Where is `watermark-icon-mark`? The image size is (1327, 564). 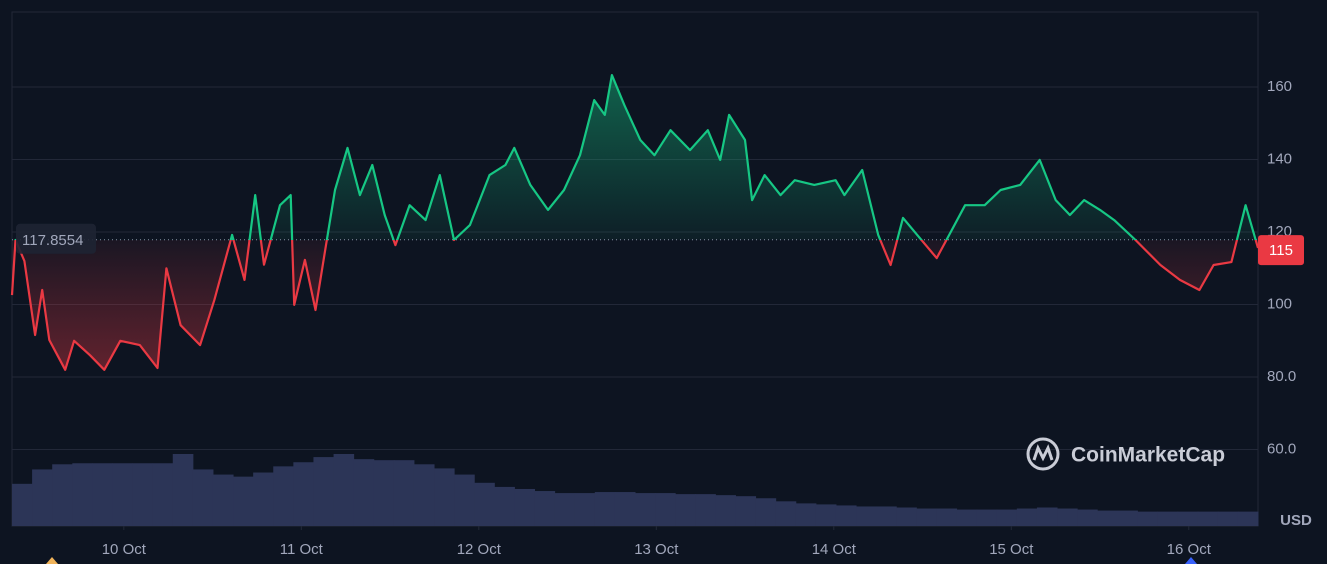
watermark-icon-mark is located at coordinates (1043, 453).